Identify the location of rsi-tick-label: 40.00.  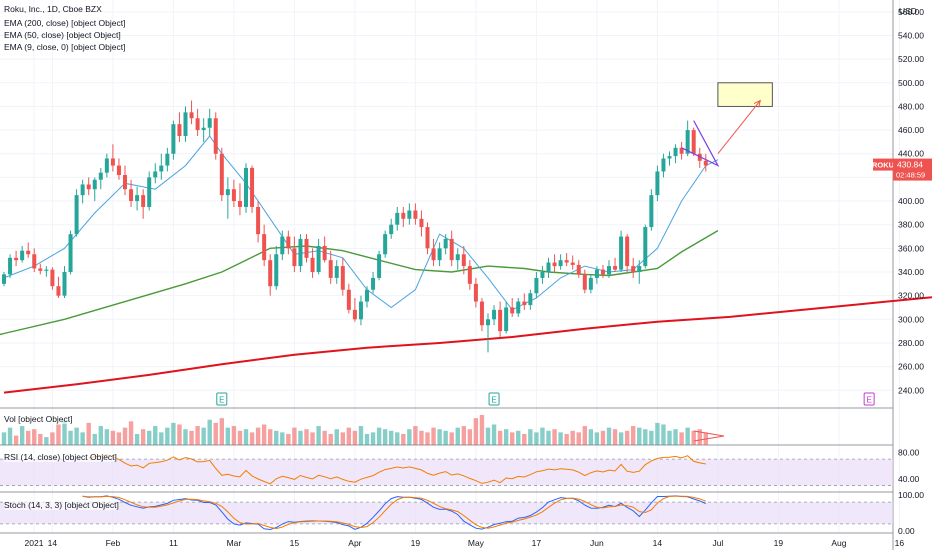
(909, 479).